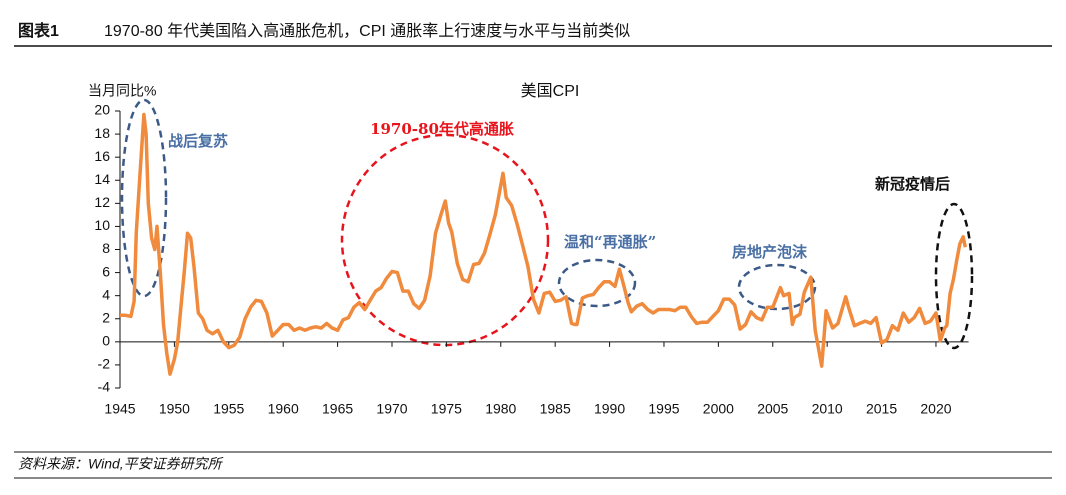 This screenshot has height=495, width=1066. What do you see at coordinates (500, 409) in the screenshot?
I see `x-tick-label: 1980` at bounding box center [500, 409].